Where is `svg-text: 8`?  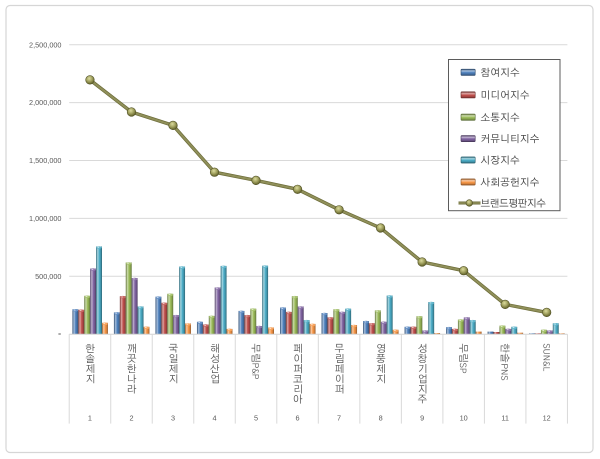 svg-text: 8 is located at coordinates (381, 417).